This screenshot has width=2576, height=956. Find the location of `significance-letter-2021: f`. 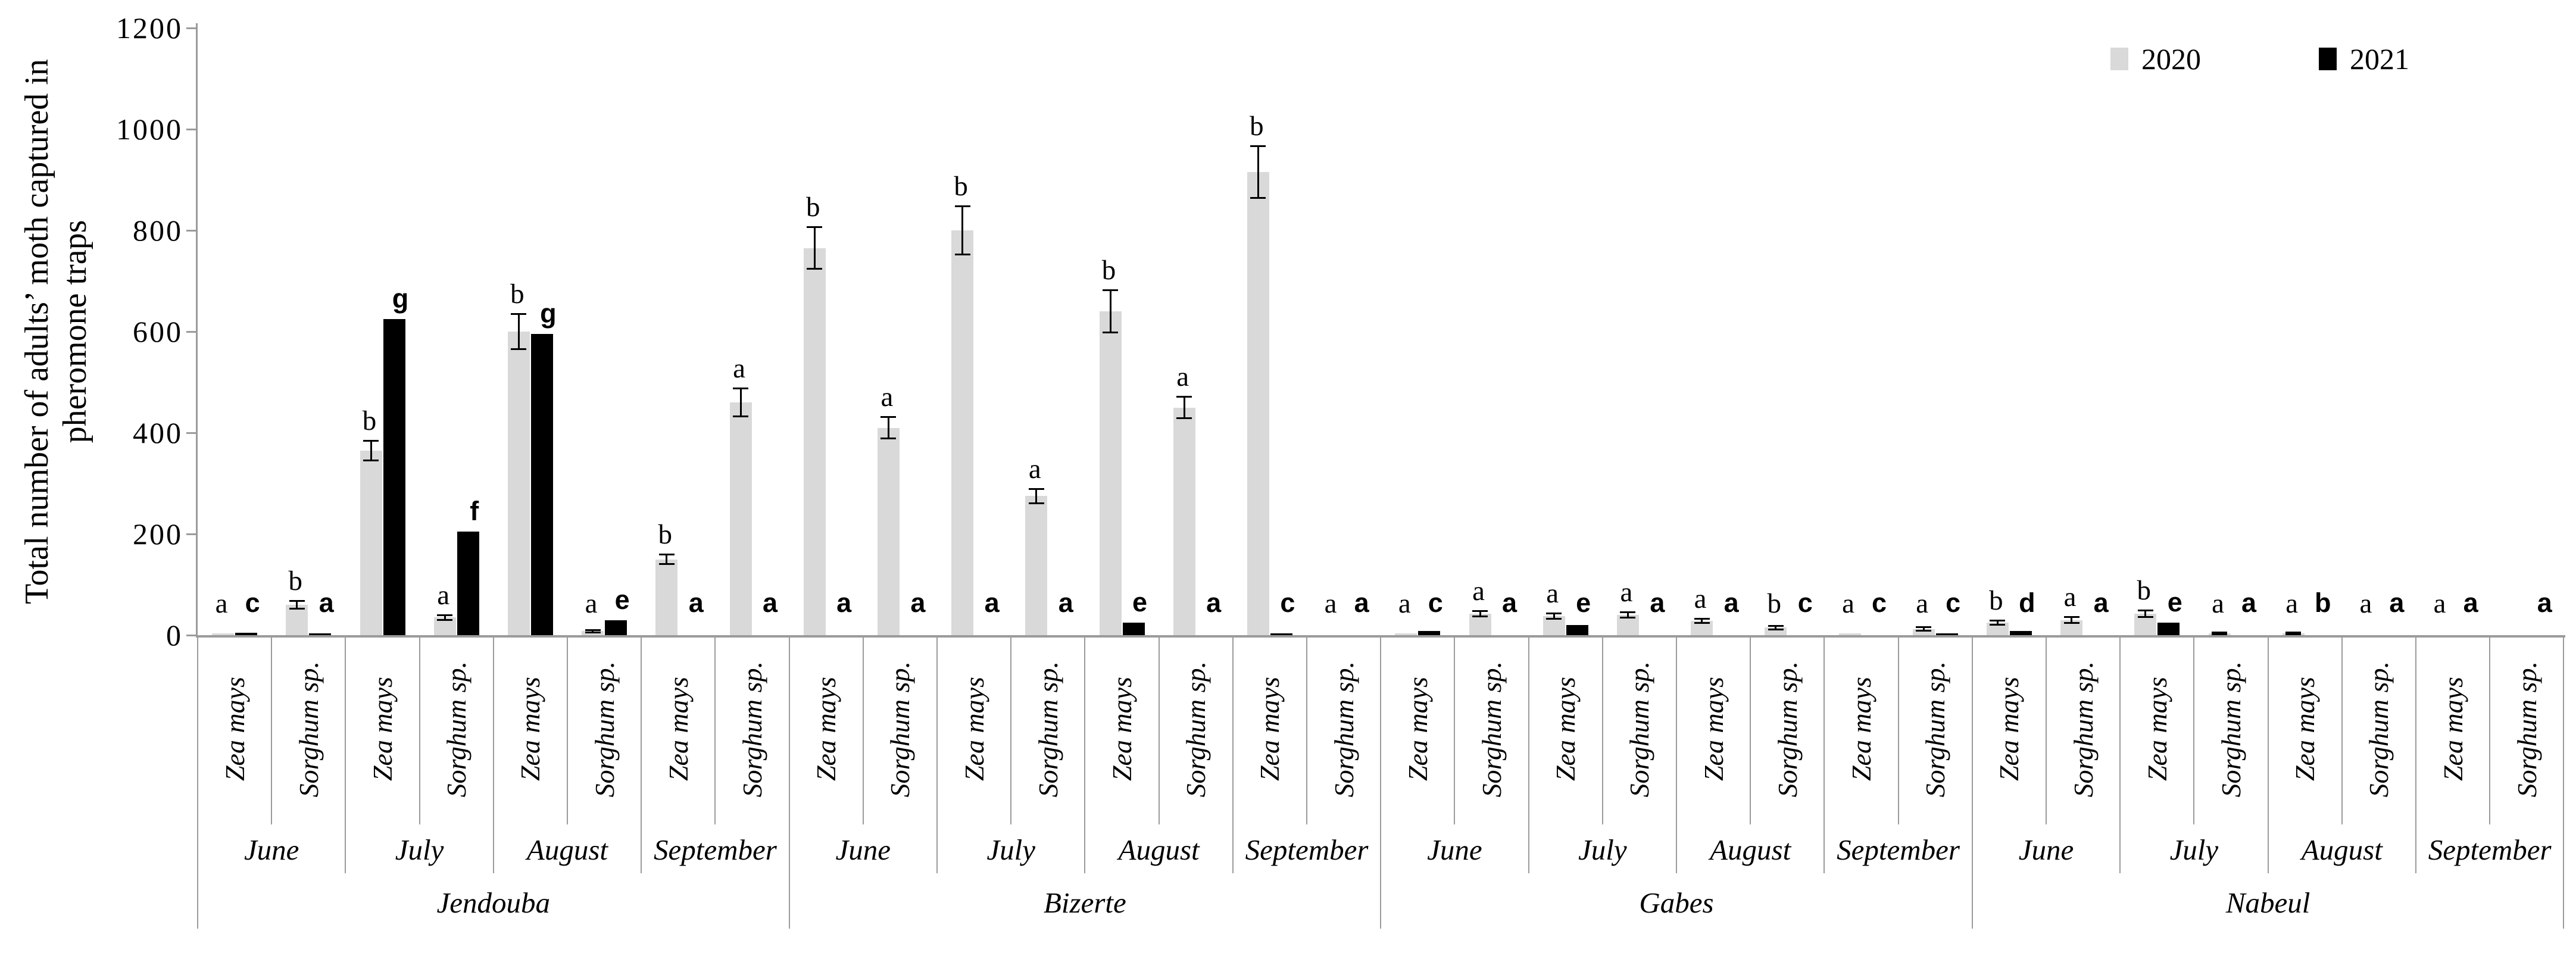

significance-letter-2021: f is located at coordinates (474, 511).